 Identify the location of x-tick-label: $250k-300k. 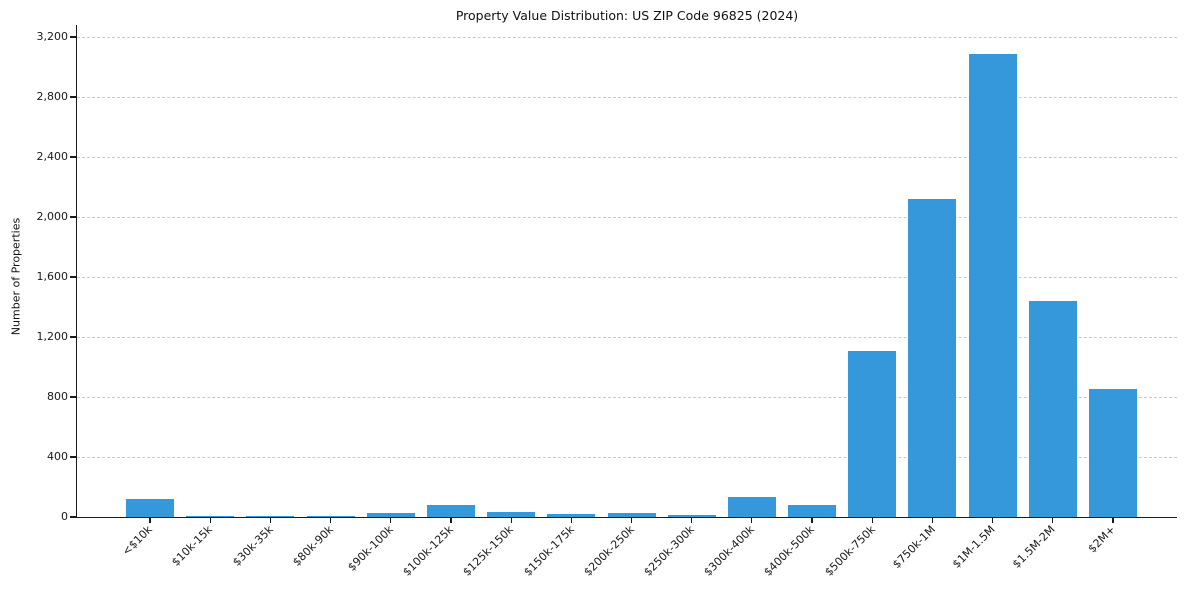
(669, 551).